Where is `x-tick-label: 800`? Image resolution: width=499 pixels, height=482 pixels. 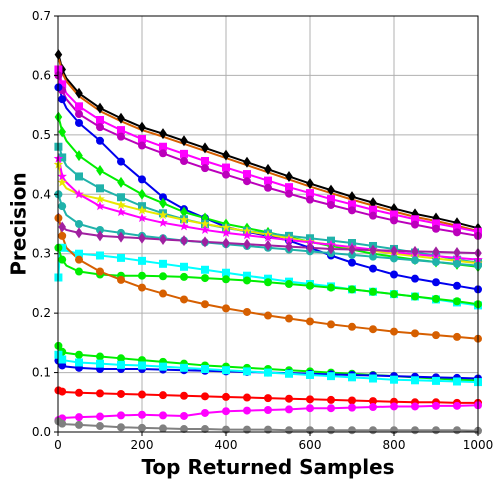 x-tick-label: 800 is located at coordinates (394, 445).